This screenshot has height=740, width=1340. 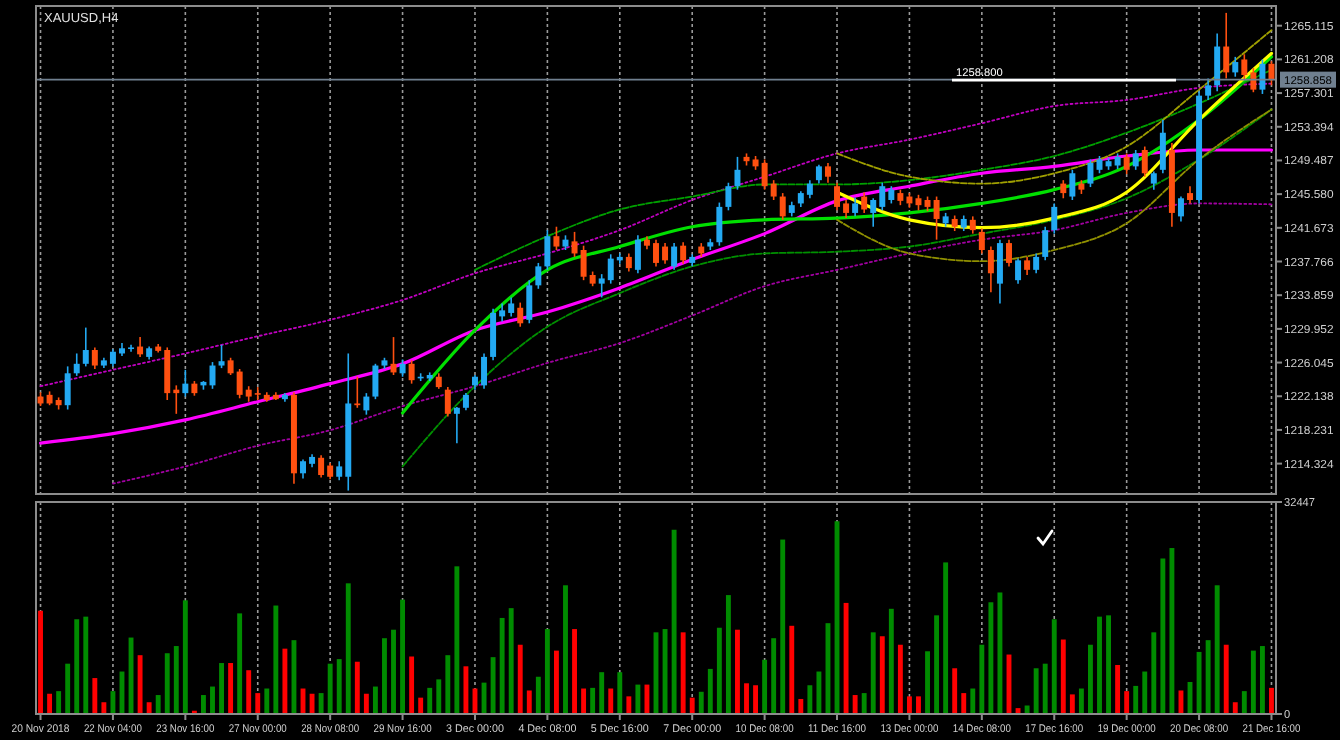 I want to click on line-series, so click(x=1054, y=140).